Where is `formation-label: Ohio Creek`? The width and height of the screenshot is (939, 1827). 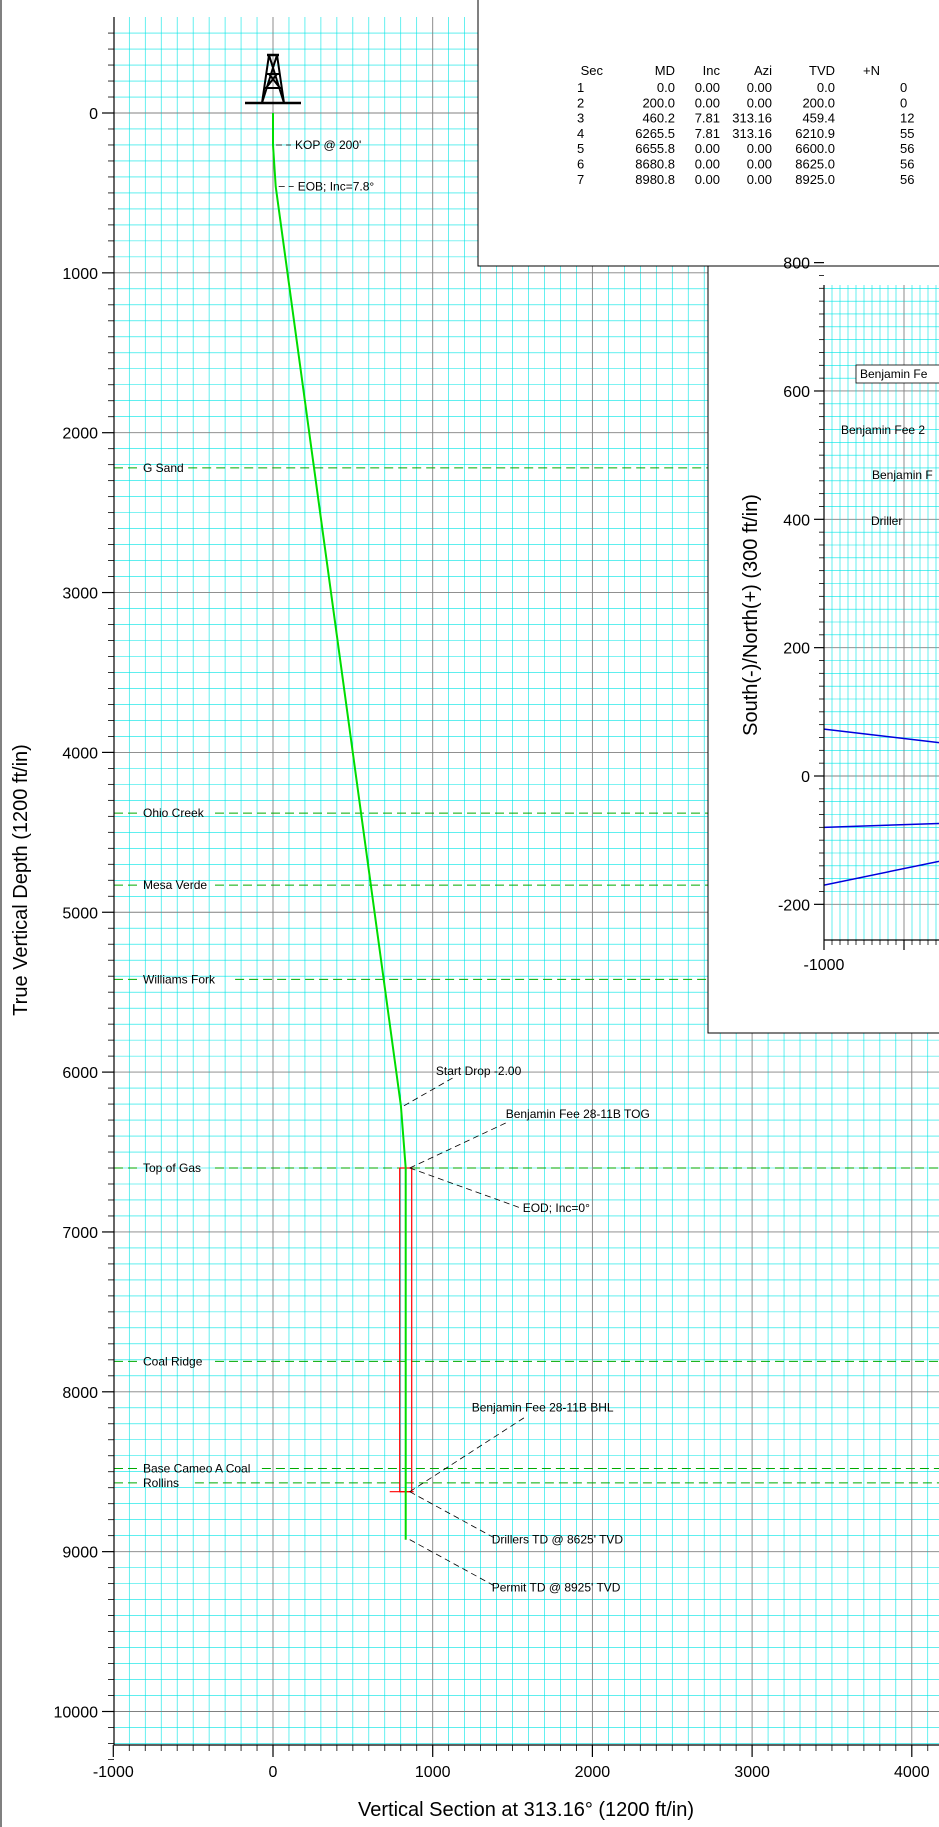
formation-label: Ohio Creek is located at coordinates (174, 813).